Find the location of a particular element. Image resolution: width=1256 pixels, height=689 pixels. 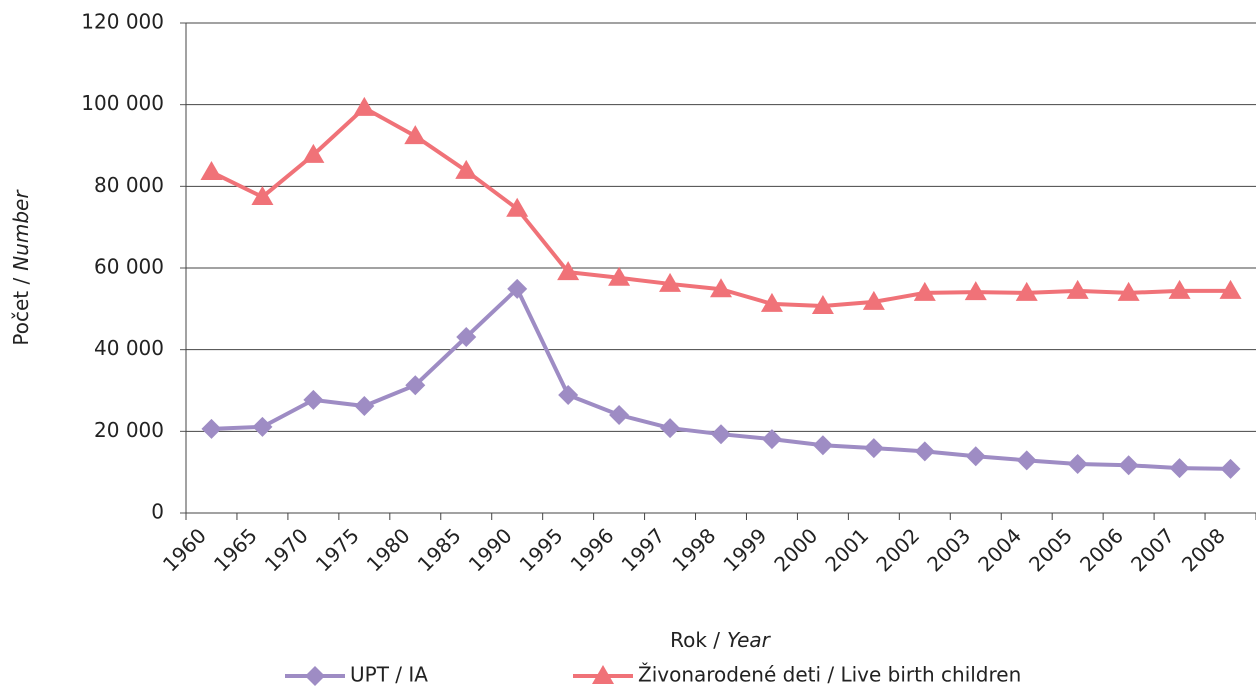

y-axis-title-part: Number is located at coordinates (21, 230).